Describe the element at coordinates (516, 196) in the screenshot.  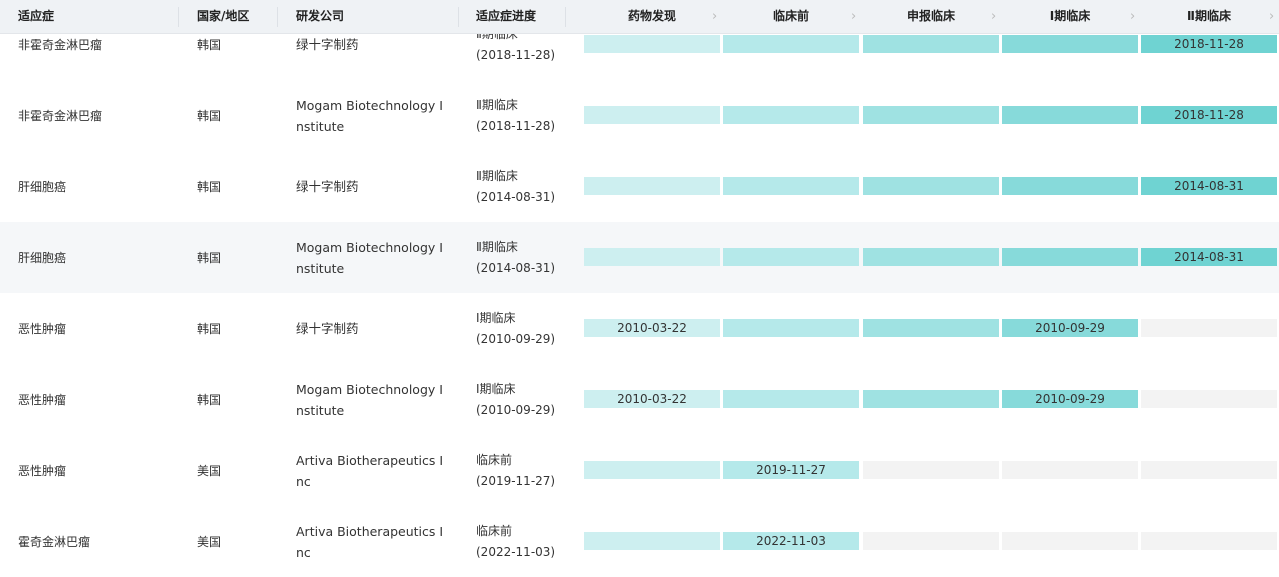
I see `progress-date: (2014-08-31)` at that location.